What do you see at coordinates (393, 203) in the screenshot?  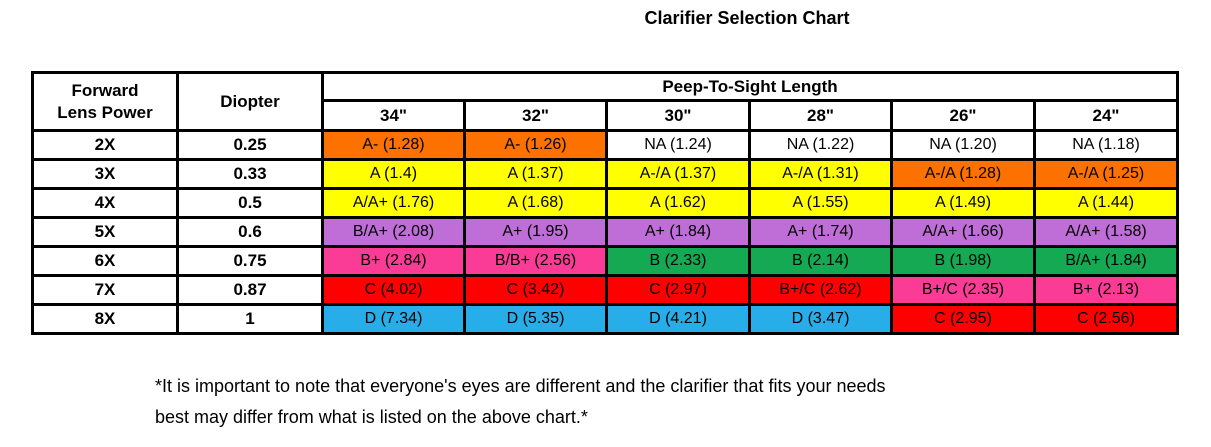 I see `clarifier-cell: A/A+ (1.76)` at bounding box center [393, 203].